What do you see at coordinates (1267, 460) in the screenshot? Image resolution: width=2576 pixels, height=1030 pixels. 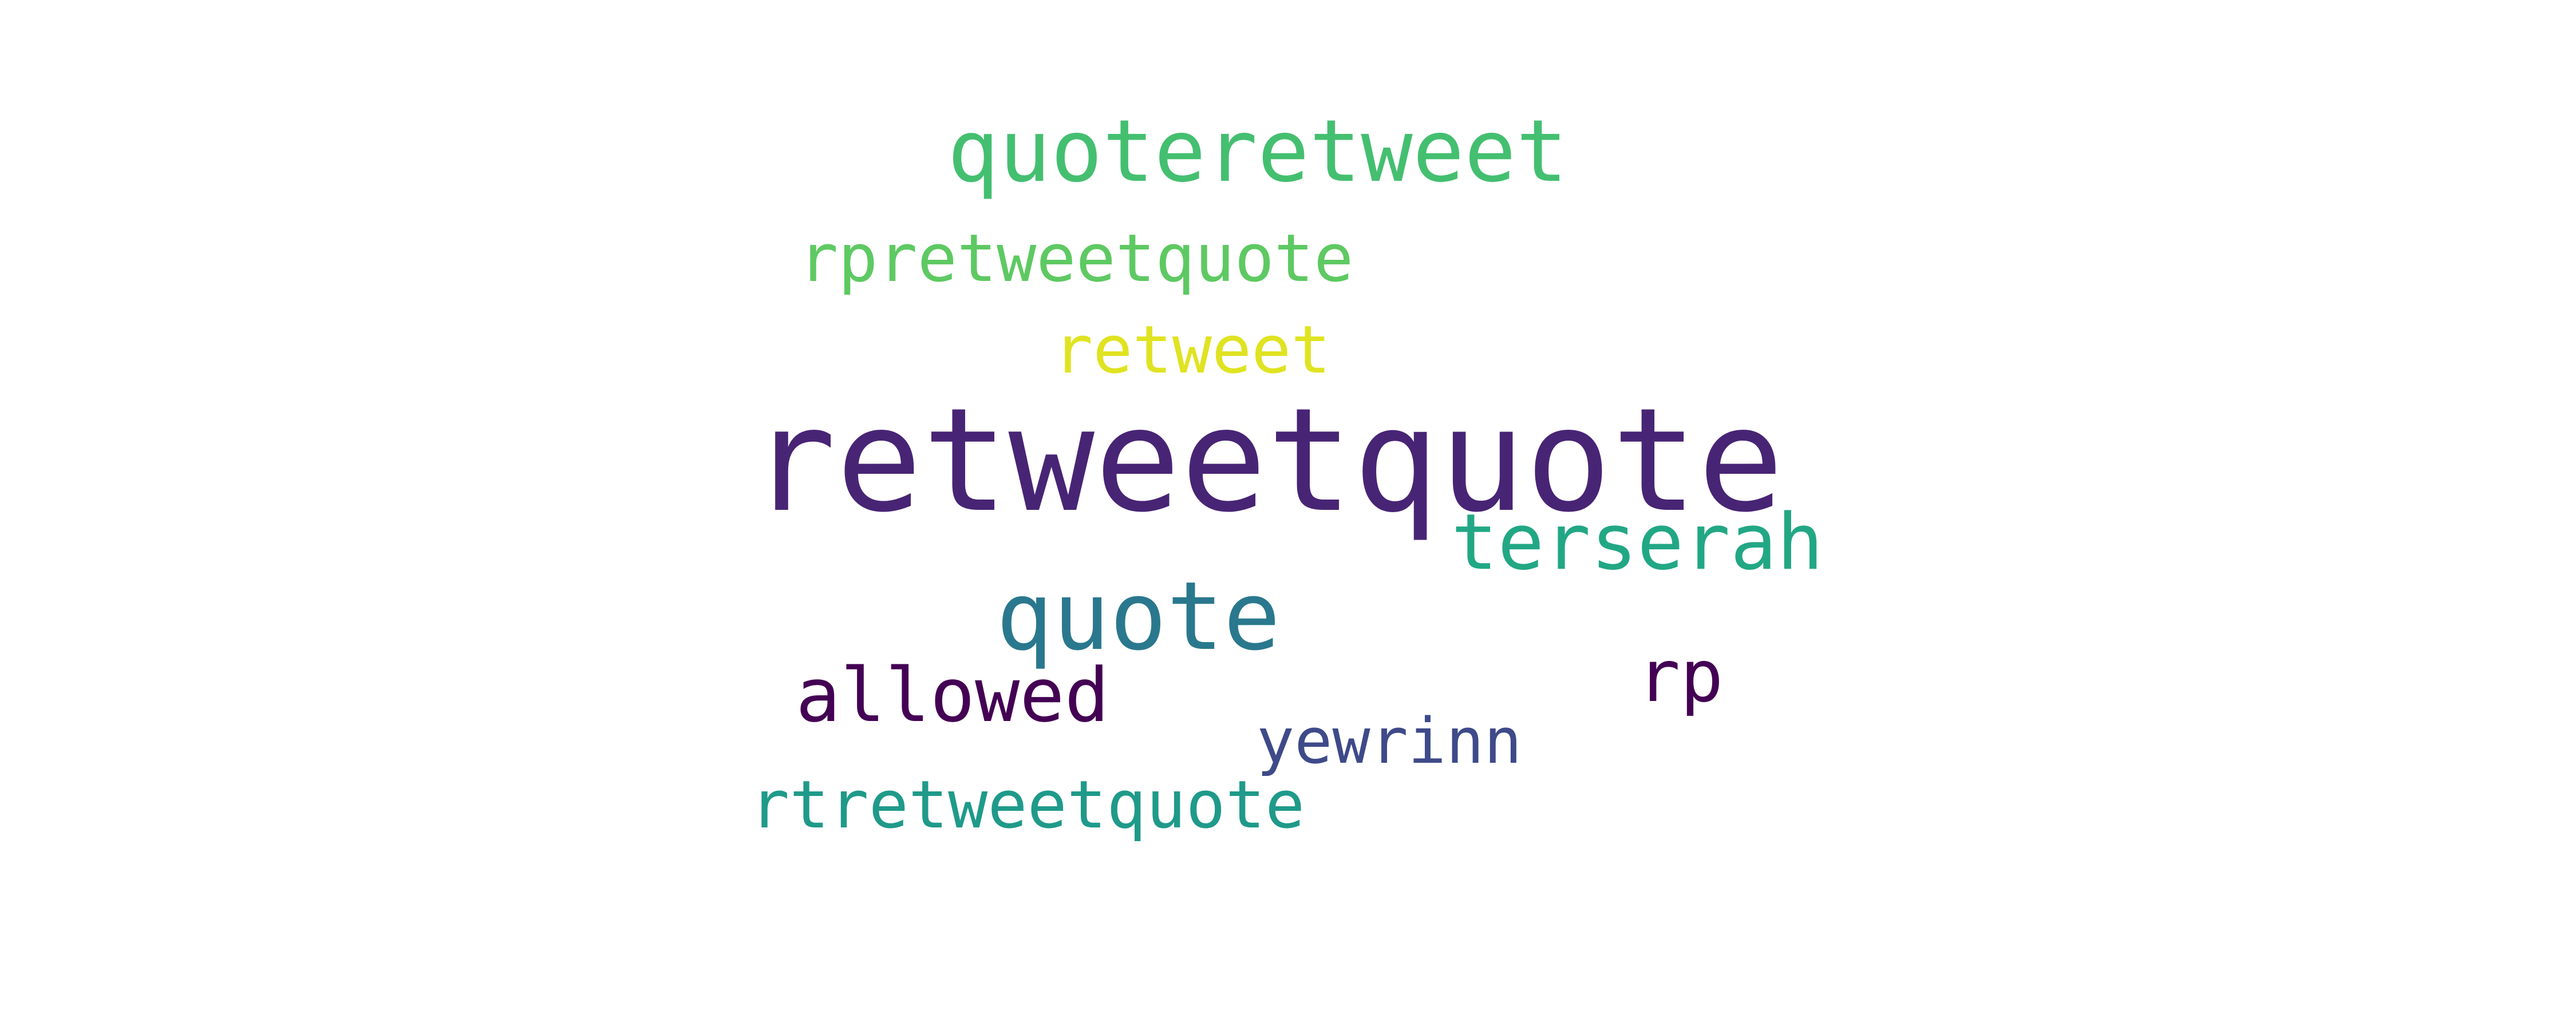 I see `word-retweetquote: retweetquote` at bounding box center [1267, 460].